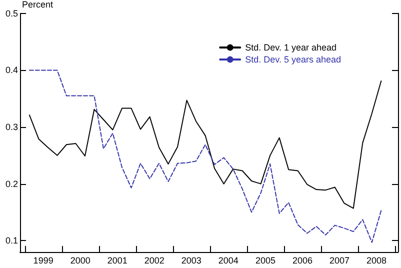 Image resolution: width=401 pixels, height=268 pixels. Describe the element at coordinates (11, 127) in the screenshot. I see `y-tick-label: 0.3` at that location.